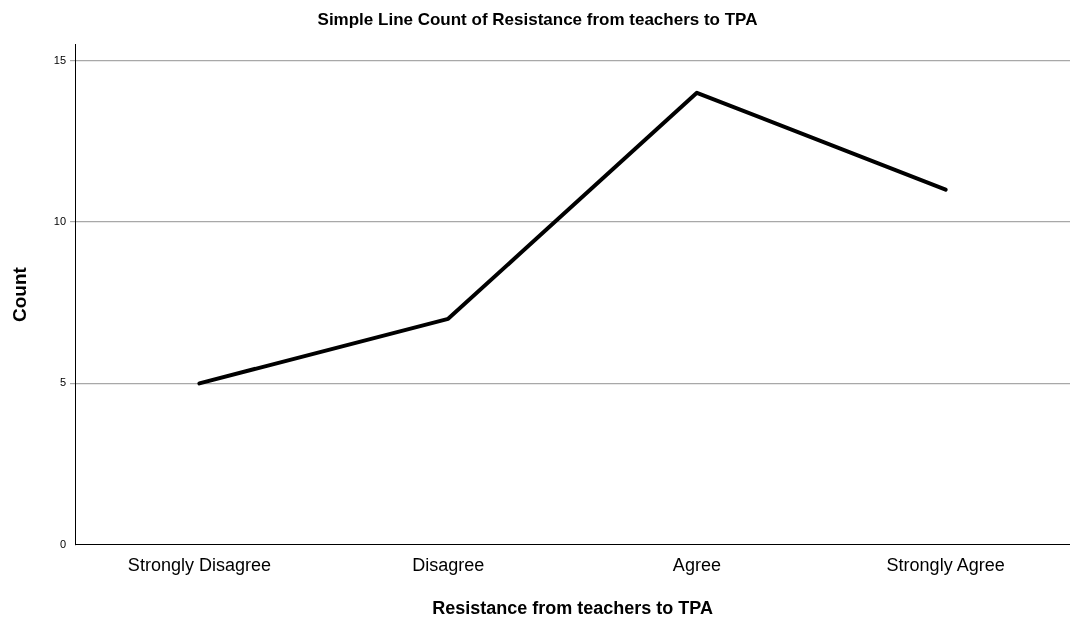  Describe the element at coordinates (60, 59) in the screenshot. I see `y-tick-label: 15` at that location.